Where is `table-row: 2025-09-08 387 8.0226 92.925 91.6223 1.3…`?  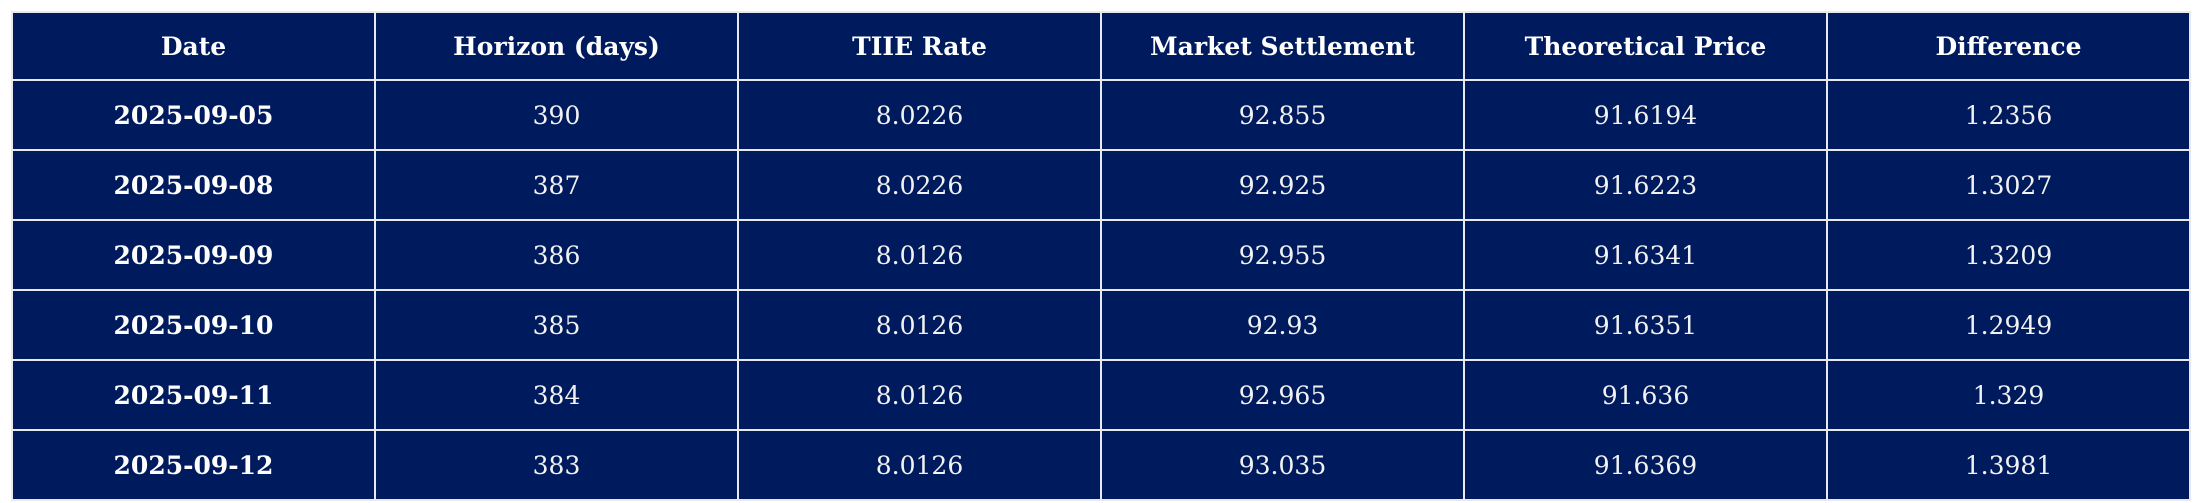 table-row: 2025-09-08 387 8.0226 92.925 91.6223 1.3… is located at coordinates (1101, 185).